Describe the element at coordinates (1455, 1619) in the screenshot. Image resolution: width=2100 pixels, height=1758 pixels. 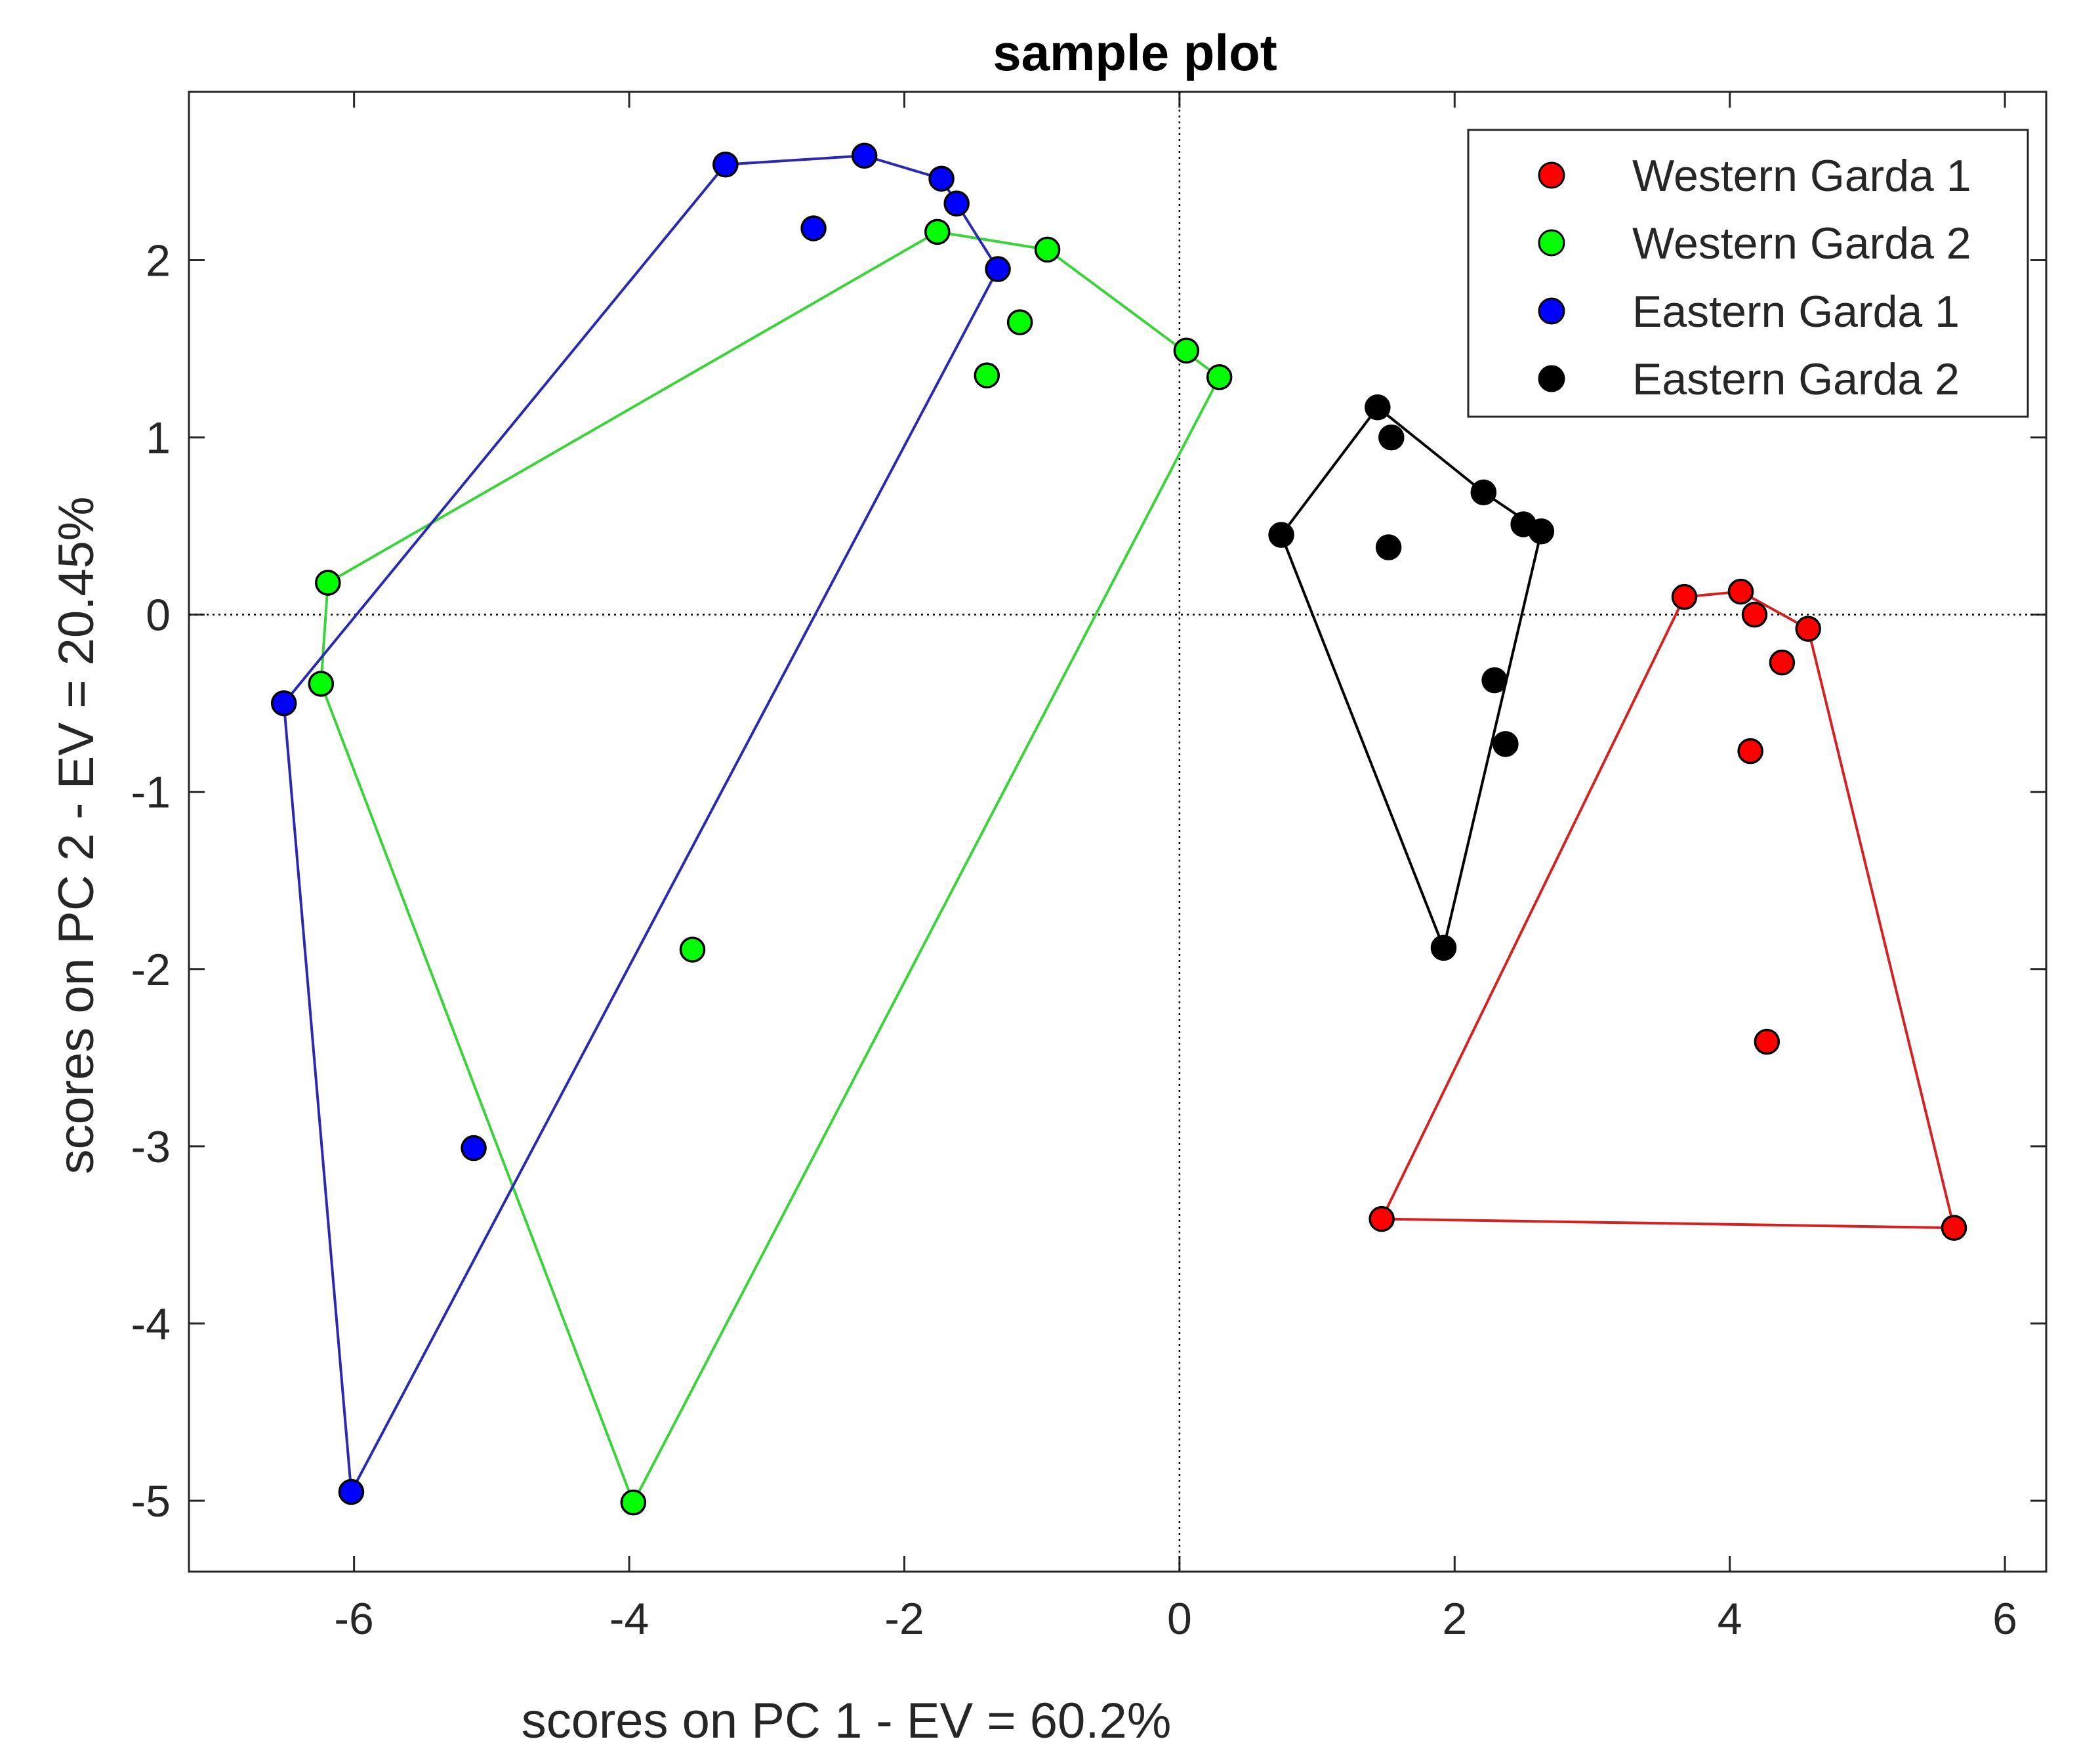
I see `x-tick-label: 2` at that location.